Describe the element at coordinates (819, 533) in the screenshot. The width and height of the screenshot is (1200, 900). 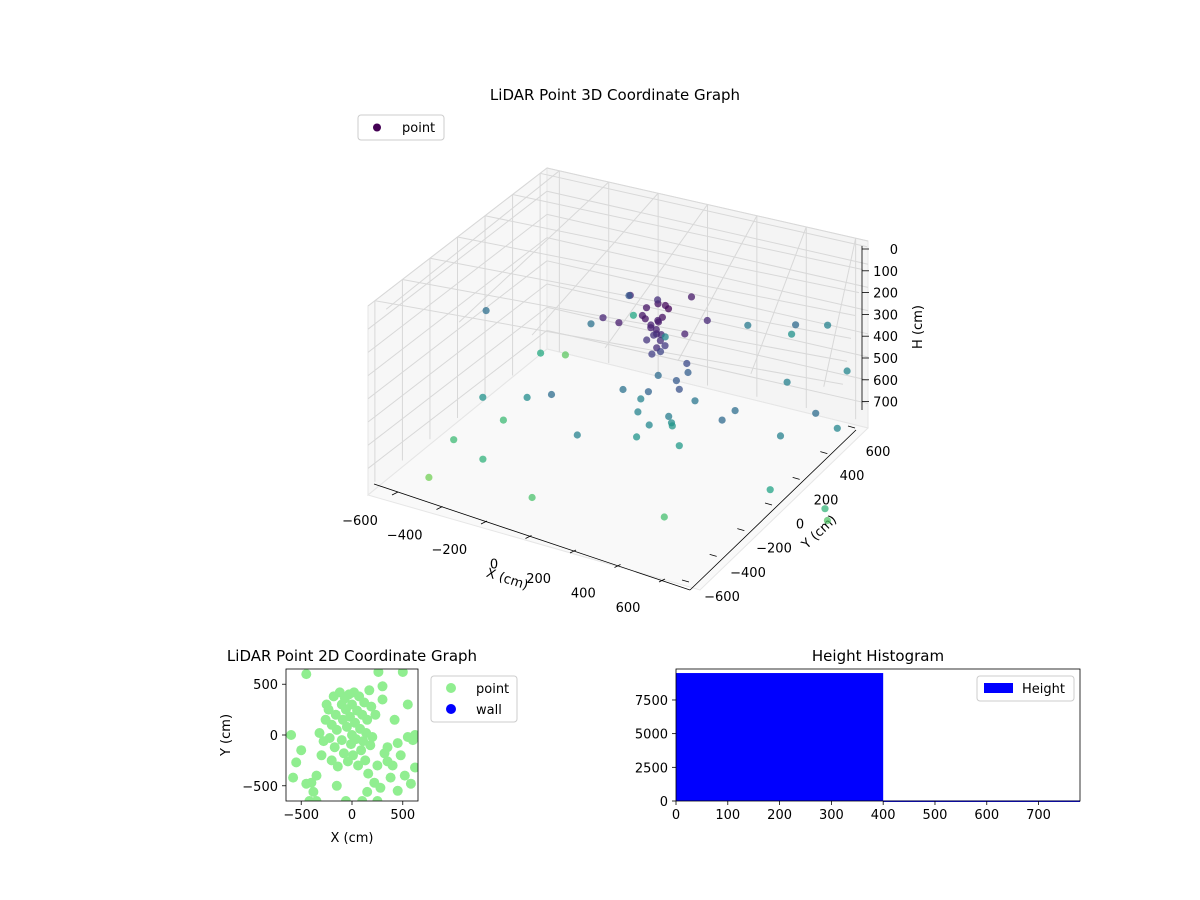
I see `y-axis-label-3d: Y (cm)` at that location.